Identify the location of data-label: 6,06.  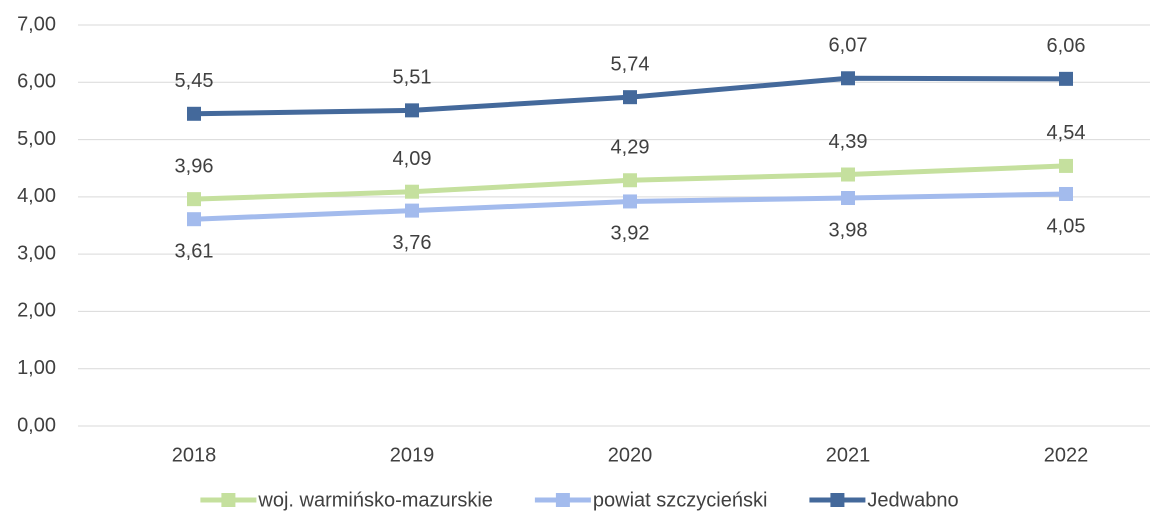
(1066, 46).